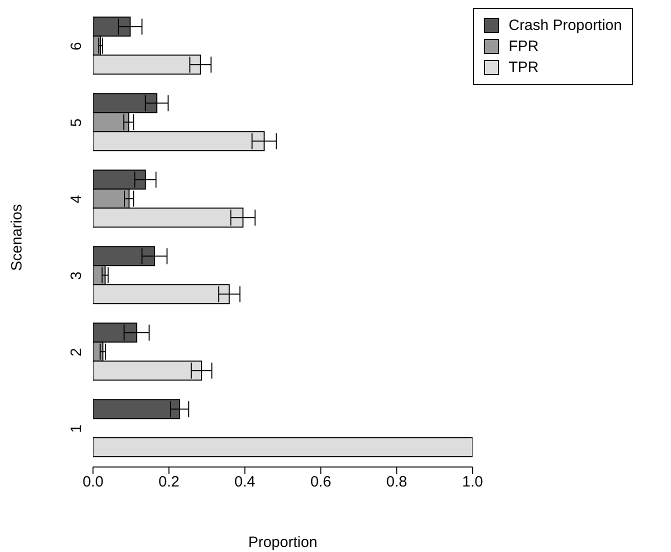  Describe the element at coordinates (565, 25) in the screenshot. I see `legend-label: Crash Proportion` at that location.